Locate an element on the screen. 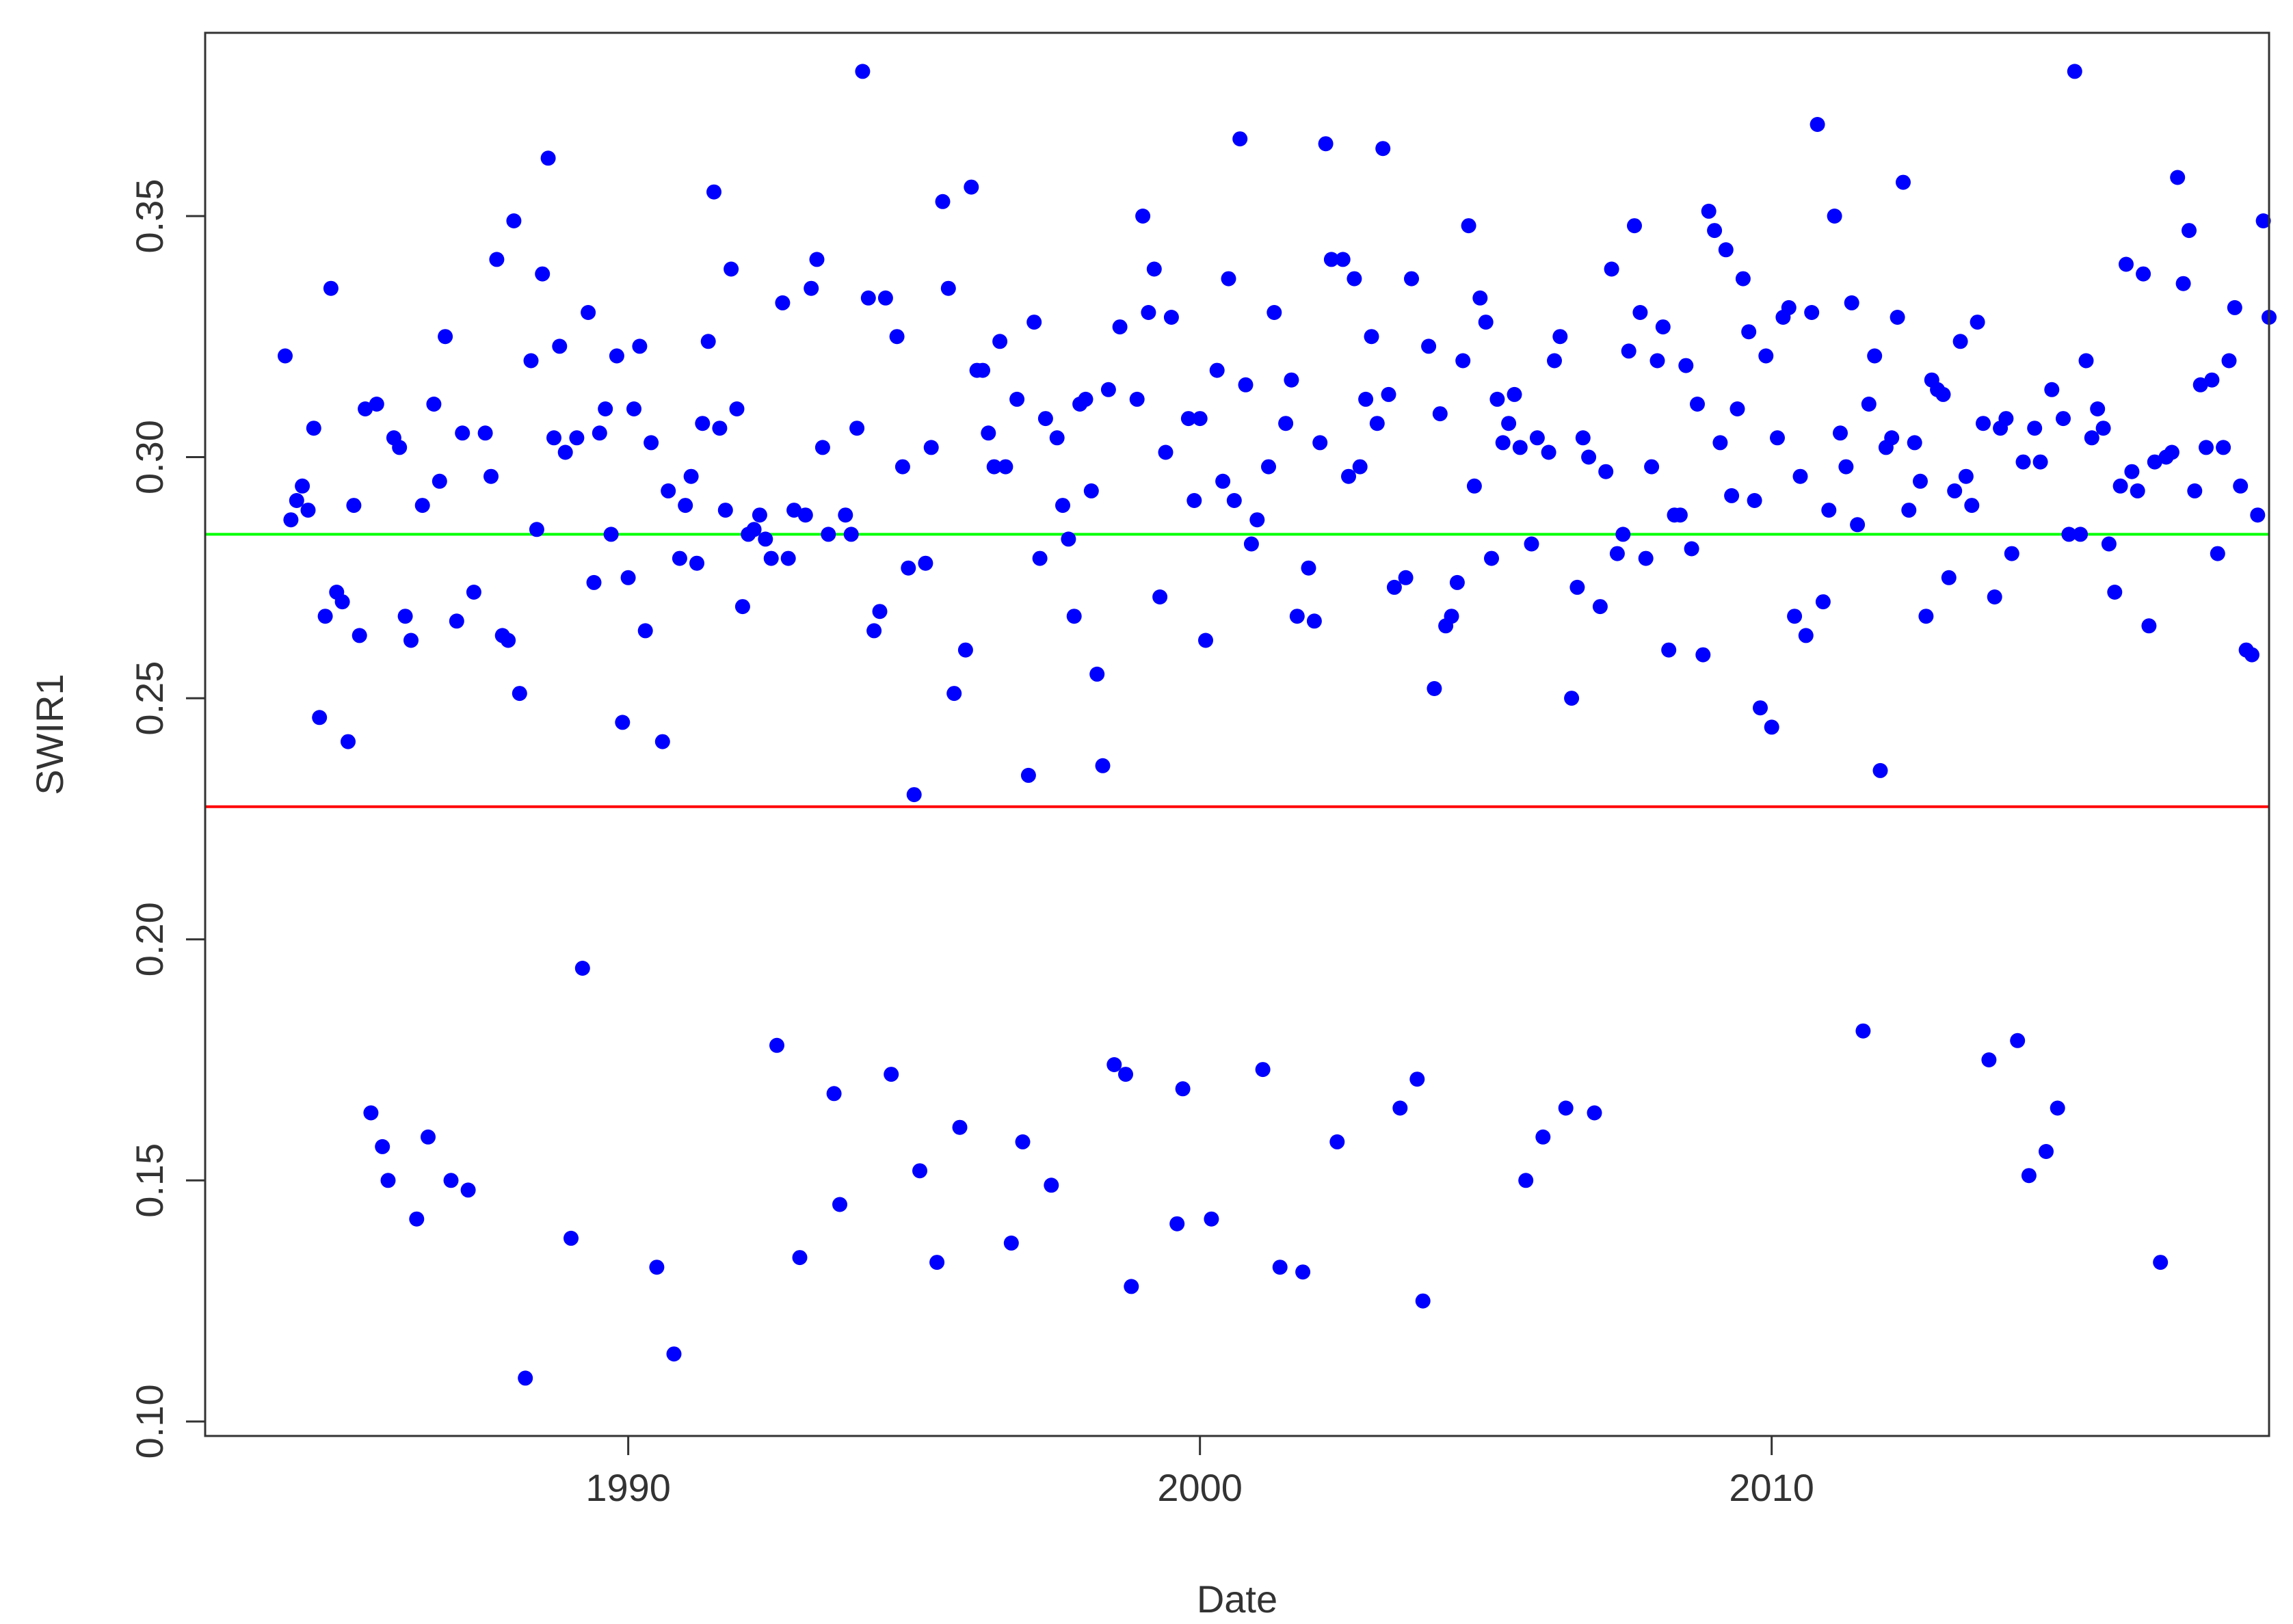  x-tick-label: 2000 is located at coordinates (1200, 1487).